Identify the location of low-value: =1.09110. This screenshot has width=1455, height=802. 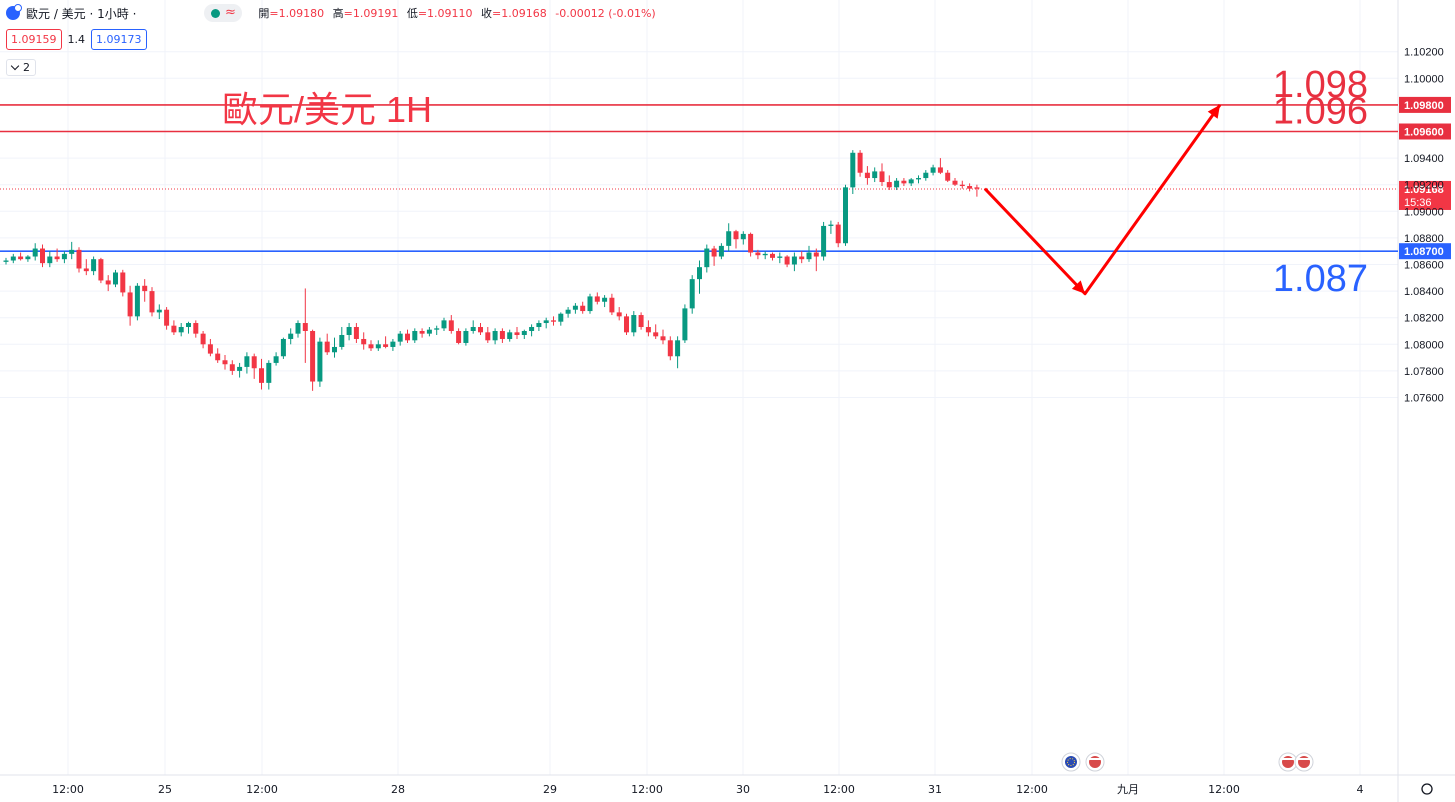
(445, 13).